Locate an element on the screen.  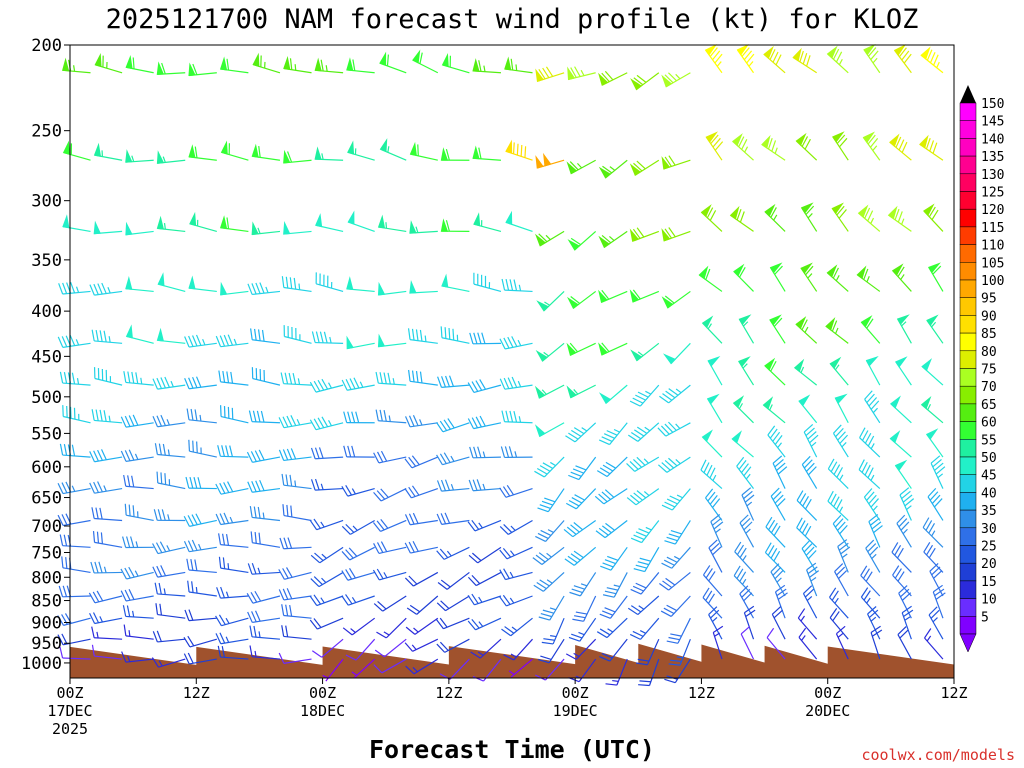
barb-690-1-shaft is located at coordinates (76, 522).